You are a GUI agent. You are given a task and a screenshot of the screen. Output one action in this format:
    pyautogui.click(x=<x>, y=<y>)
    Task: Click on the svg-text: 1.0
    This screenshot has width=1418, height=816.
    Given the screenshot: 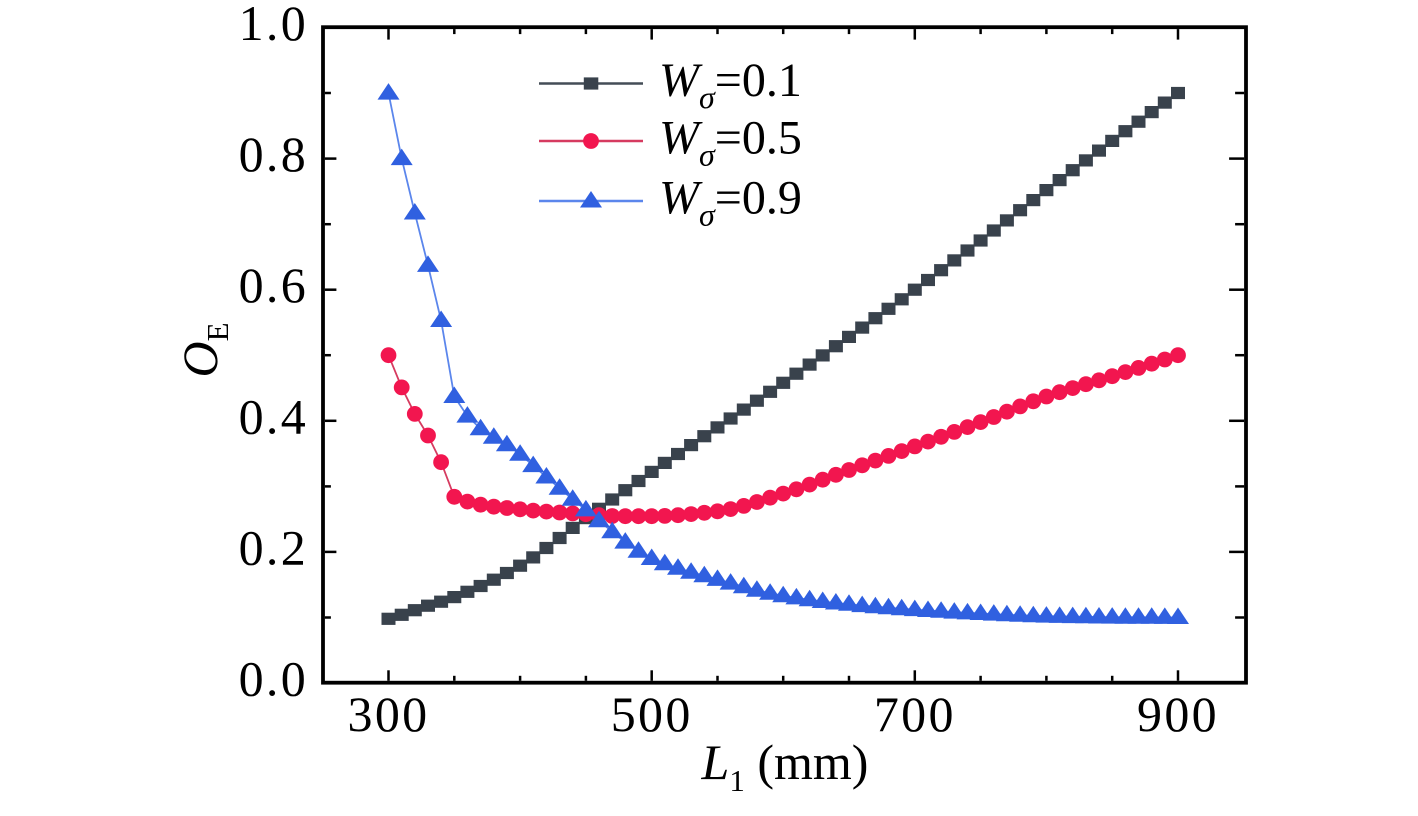 What is the action you would take?
    pyautogui.click(x=273, y=25)
    